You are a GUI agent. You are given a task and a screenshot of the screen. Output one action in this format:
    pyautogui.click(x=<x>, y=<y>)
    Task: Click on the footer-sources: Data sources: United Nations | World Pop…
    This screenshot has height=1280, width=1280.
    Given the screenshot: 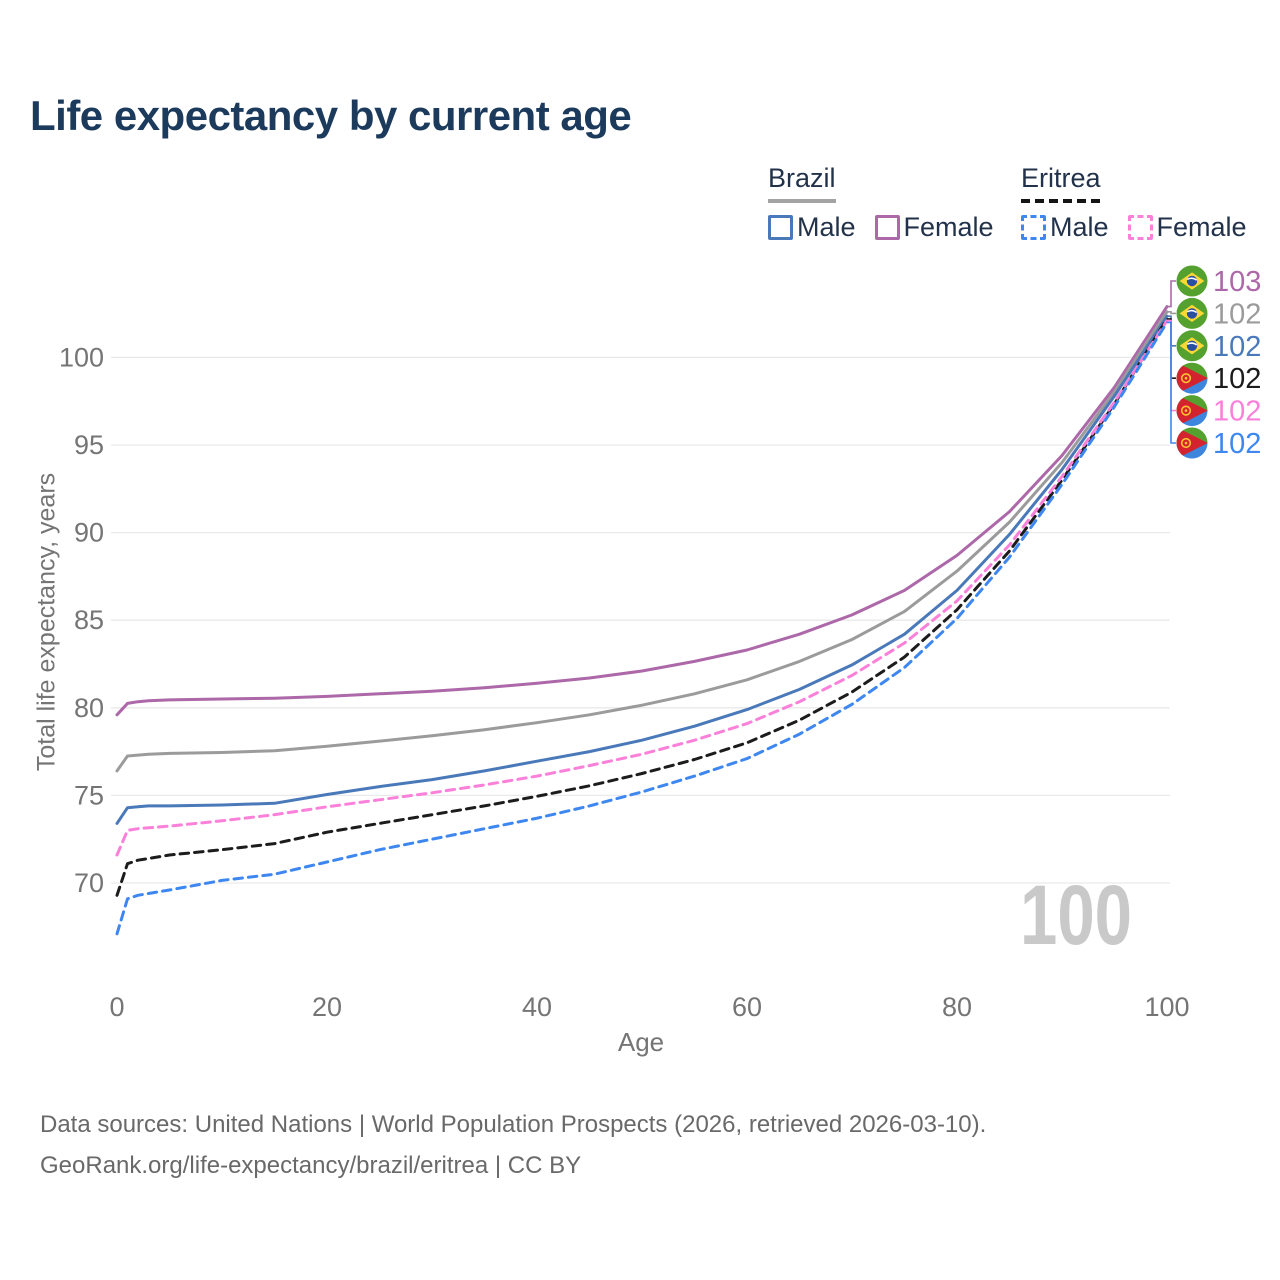 What is the action you would take?
    pyautogui.click(x=513, y=1124)
    